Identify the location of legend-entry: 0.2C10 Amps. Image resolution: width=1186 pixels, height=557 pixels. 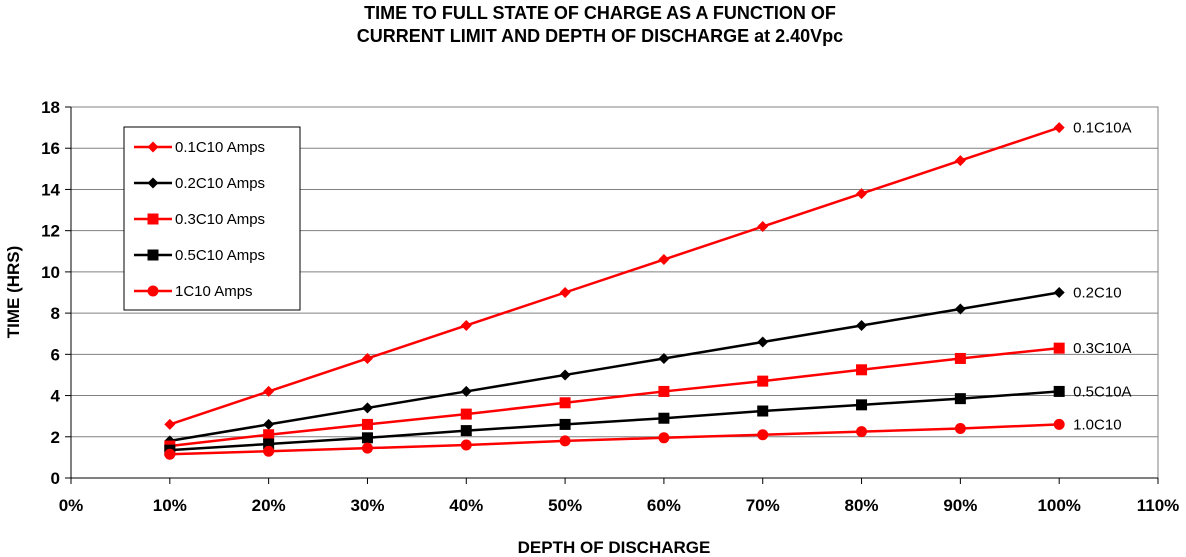
(199, 183).